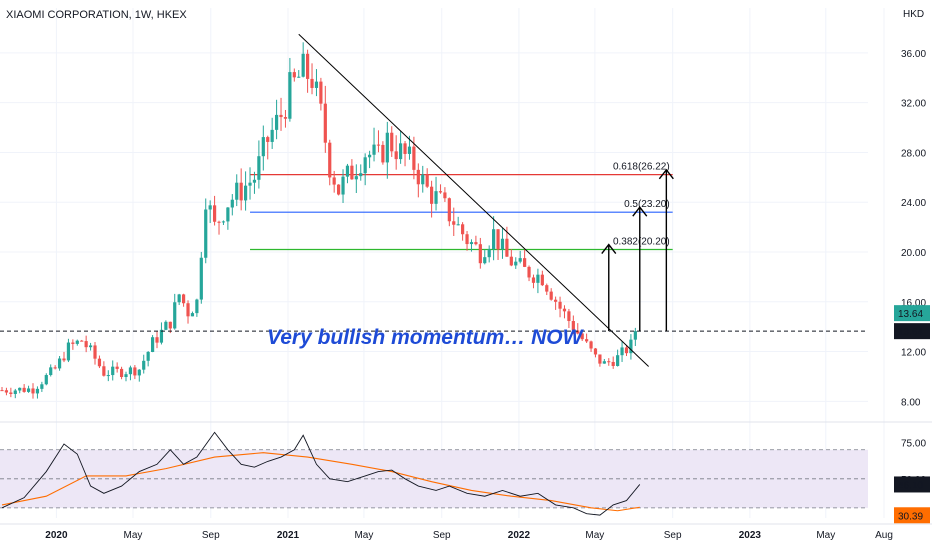 The width and height of the screenshot is (932, 550). What do you see at coordinates (913, 444) in the screenshot?
I see `rsi-tick-label: 75.00` at bounding box center [913, 444].